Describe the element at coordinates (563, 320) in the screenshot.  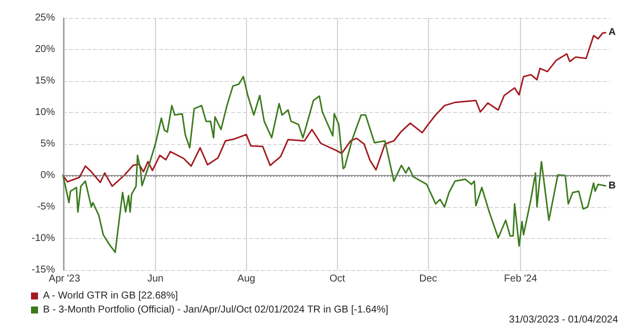
I see `text: 31/03/2023 - 01/04/2024` at that location.